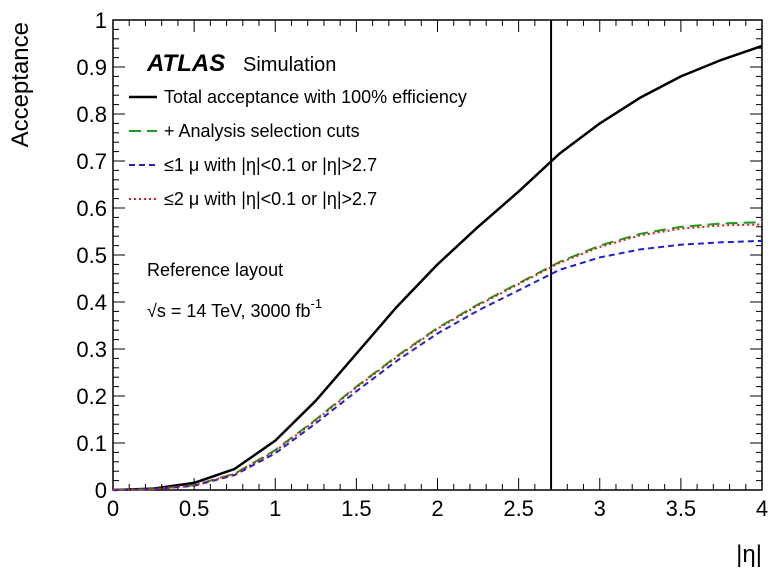 This screenshot has height=578, width=783. What do you see at coordinates (518, 508) in the screenshot?
I see `x-tick-label: 2.5` at bounding box center [518, 508].